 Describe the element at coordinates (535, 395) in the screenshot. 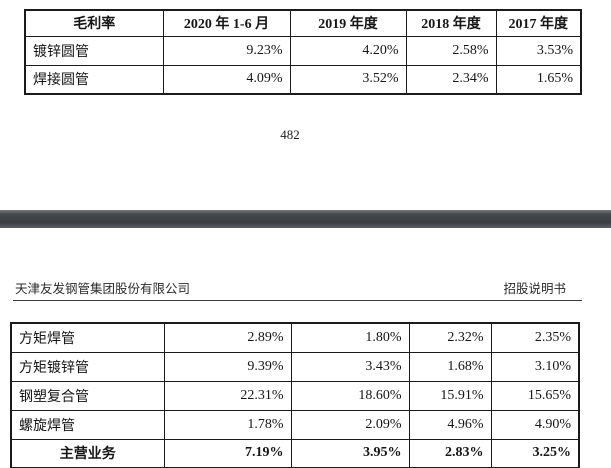

I see `value-cell: 15.65%` at that location.